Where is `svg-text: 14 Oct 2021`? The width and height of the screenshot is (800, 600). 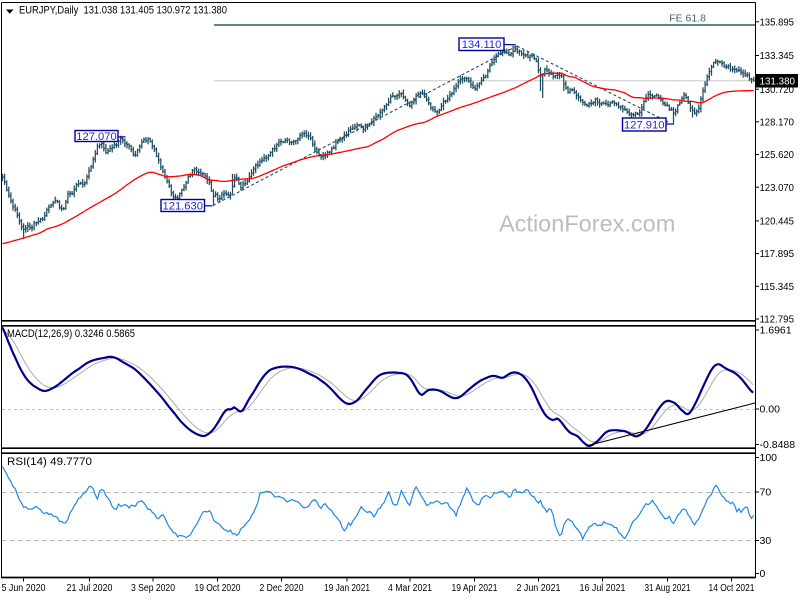
svg-text: 14 Oct 2021 is located at coordinates (732, 588).